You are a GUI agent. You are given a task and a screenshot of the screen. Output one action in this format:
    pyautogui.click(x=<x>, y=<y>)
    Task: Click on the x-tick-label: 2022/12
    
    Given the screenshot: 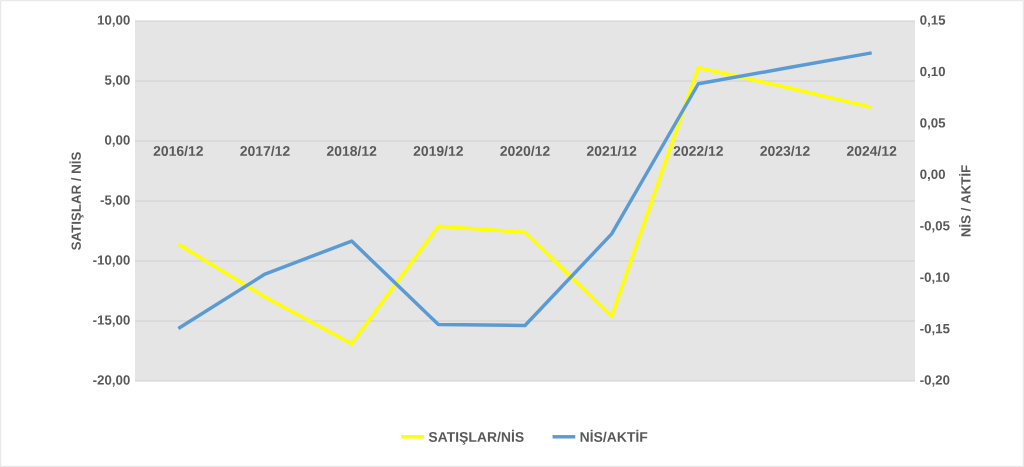 What is the action you would take?
    pyautogui.click(x=698, y=151)
    